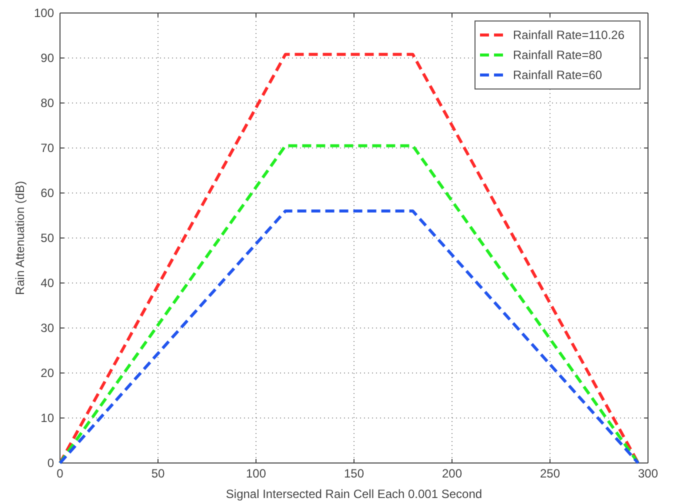 The width and height of the screenshot is (679, 504). Describe the element at coordinates (47, 193) in the screenshot. I see `y-tick-label: 60` at that location.